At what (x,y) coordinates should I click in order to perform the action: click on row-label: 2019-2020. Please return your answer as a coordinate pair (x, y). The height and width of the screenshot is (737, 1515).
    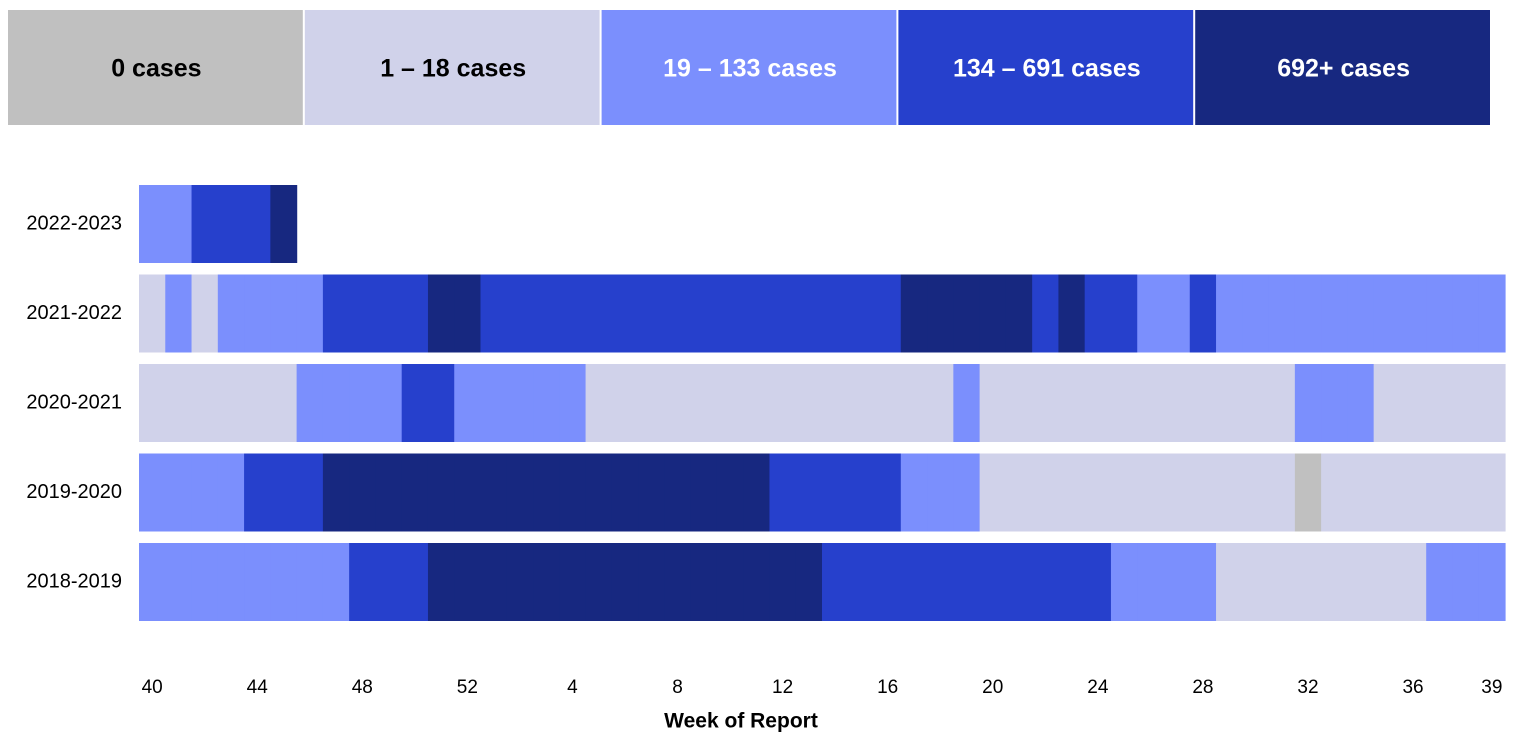
    Looking at the image, I should click on (74, 492).